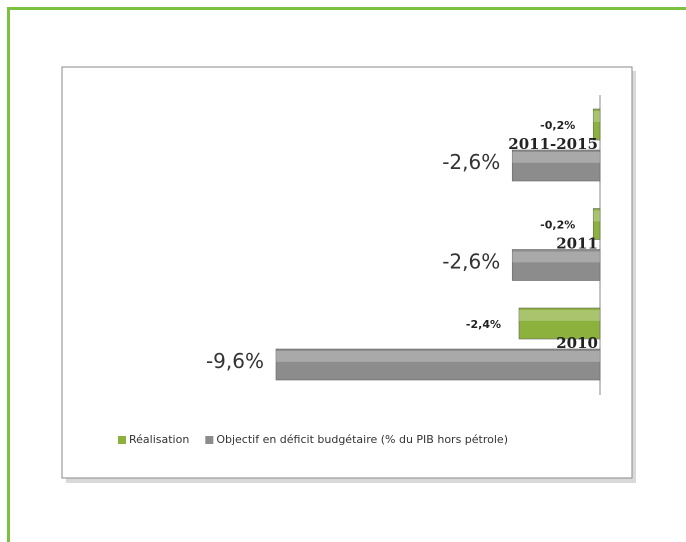 This screenshot has height=542, width=686. I want to click on value-label: -2,4%, so click(483, 324).